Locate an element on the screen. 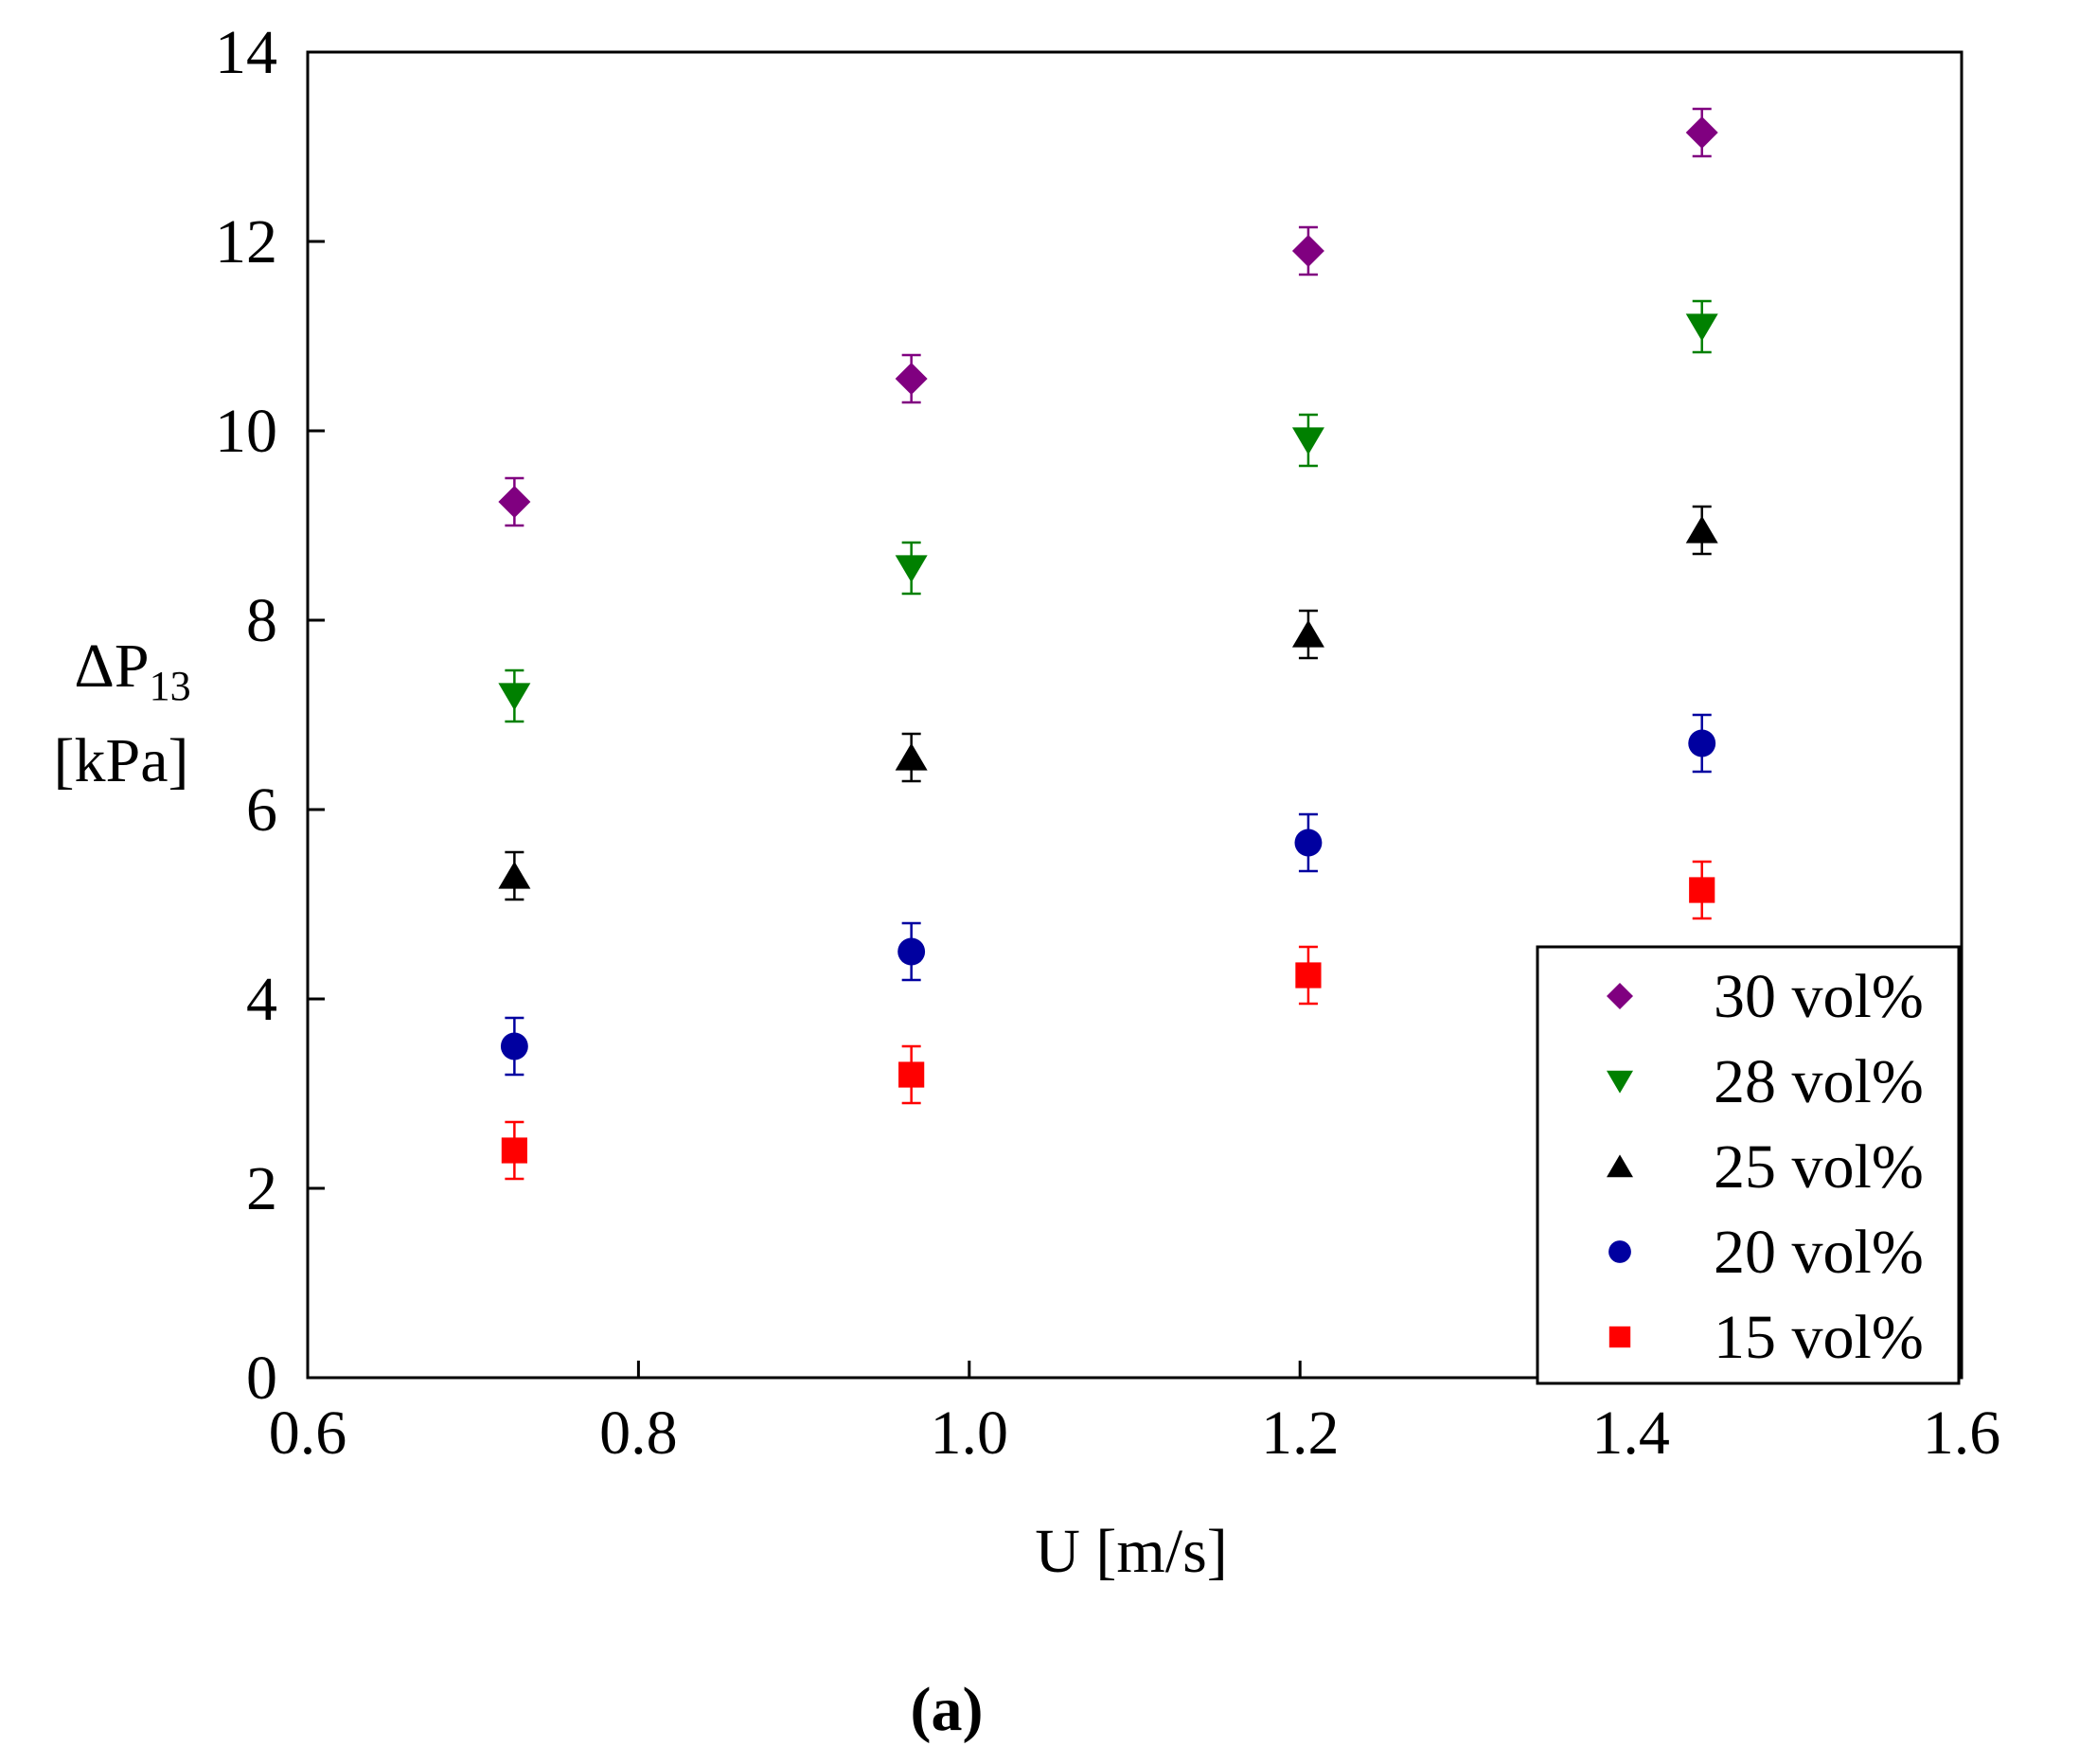 The width and height of the screenshot is (2079, 1764). panel-label: (a) is located at coordinates (947, 1709).